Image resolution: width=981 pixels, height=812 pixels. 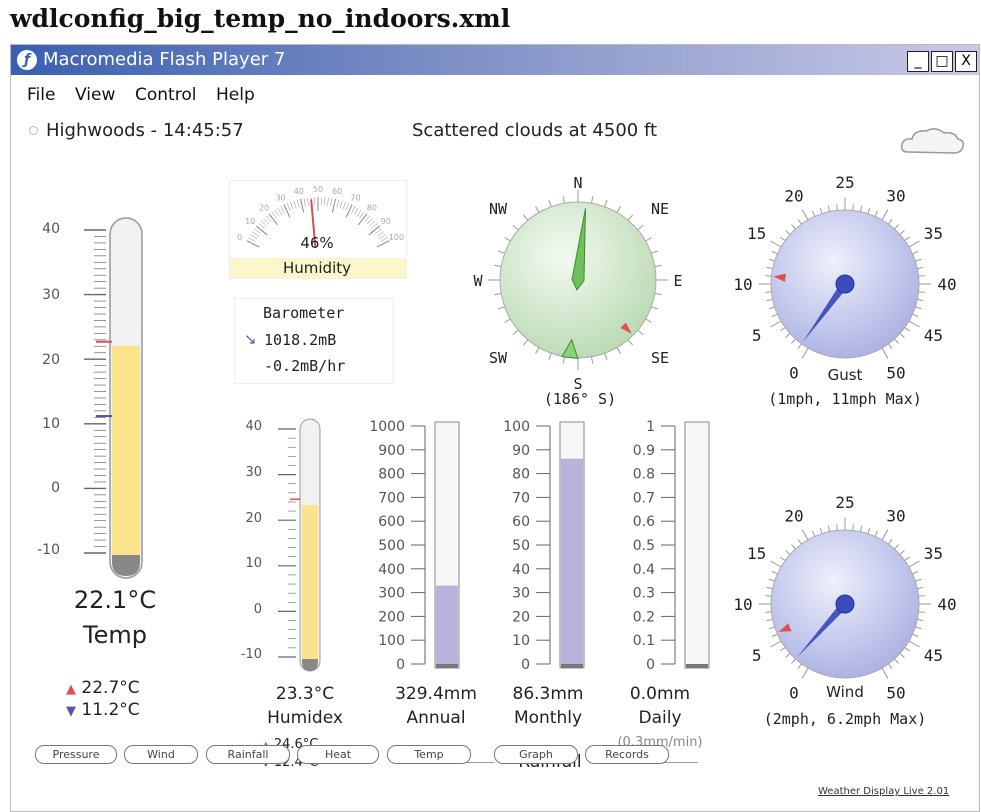 What do you see at coordinates (946, 604) in the screenshot?
I see `wind-scale-label: 40` at bounding box center [946, 604].